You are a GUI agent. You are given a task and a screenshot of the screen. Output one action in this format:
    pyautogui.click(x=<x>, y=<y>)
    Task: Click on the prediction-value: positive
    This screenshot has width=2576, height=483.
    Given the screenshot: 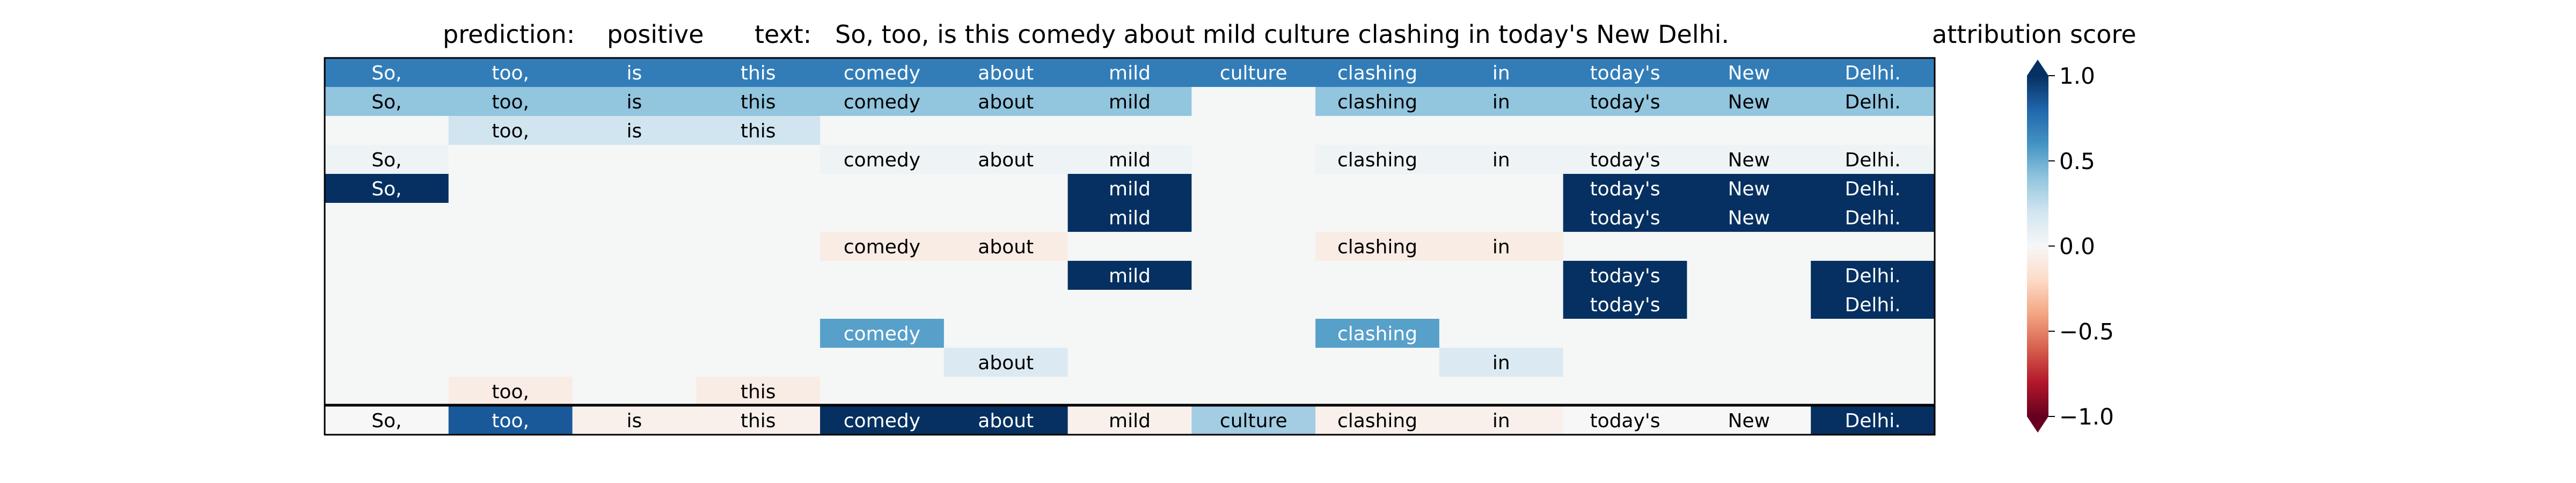 What is the action you would take?
    pyautogui.click(x=655, y=34)
    